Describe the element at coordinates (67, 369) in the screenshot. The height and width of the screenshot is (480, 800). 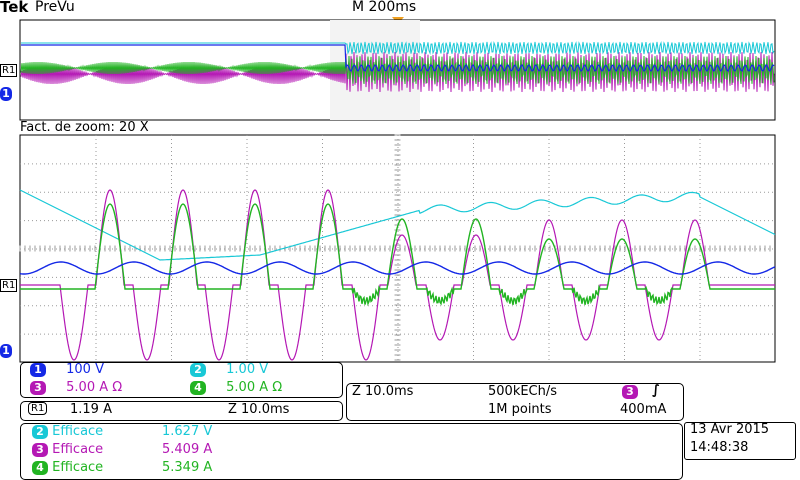
I see `ch1-scale: 1 100 V` at that location.